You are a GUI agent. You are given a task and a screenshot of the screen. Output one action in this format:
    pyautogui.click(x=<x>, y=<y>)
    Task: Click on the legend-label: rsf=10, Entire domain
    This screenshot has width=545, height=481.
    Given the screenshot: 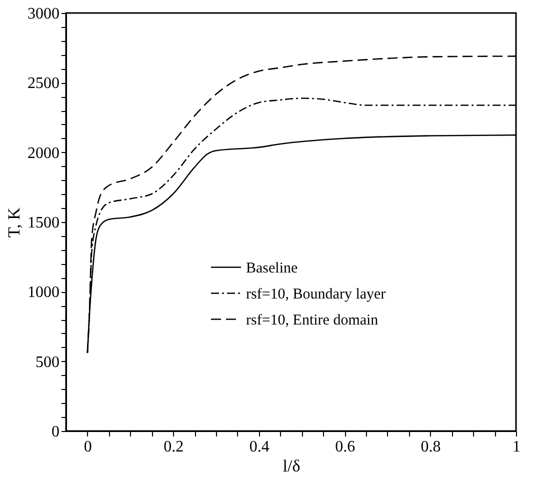 What is the action you would take?
    pyautogui.click(x=312, y=320)
    